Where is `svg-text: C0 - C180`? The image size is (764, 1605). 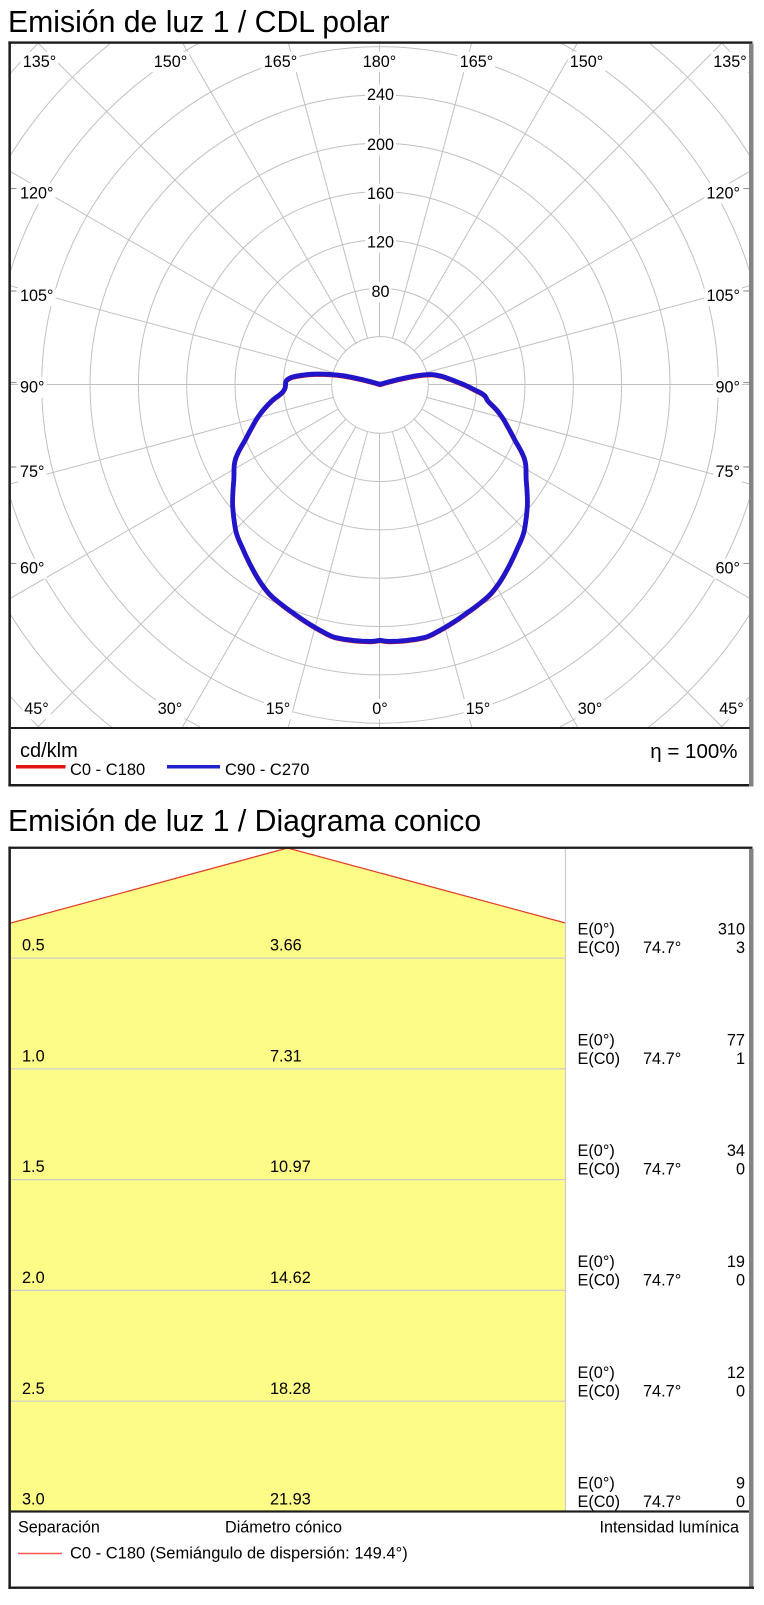
svg-text: C0 - C180 is located at coordinates (107, 770).